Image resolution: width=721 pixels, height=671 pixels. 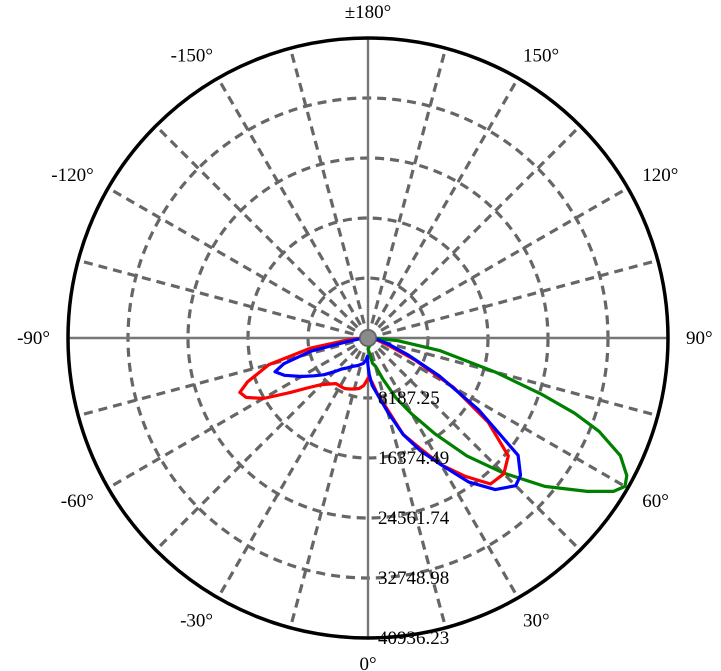 I want to click on radial-label-4: 32748.98, so click(x=413, y=578).